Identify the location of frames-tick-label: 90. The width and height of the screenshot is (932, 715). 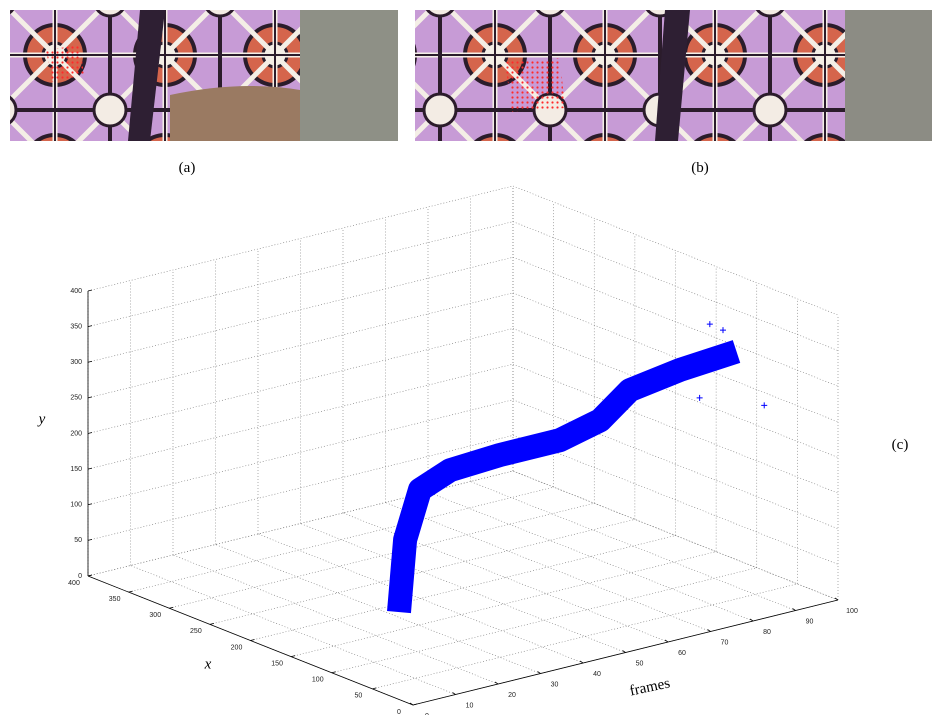
(810, 621).